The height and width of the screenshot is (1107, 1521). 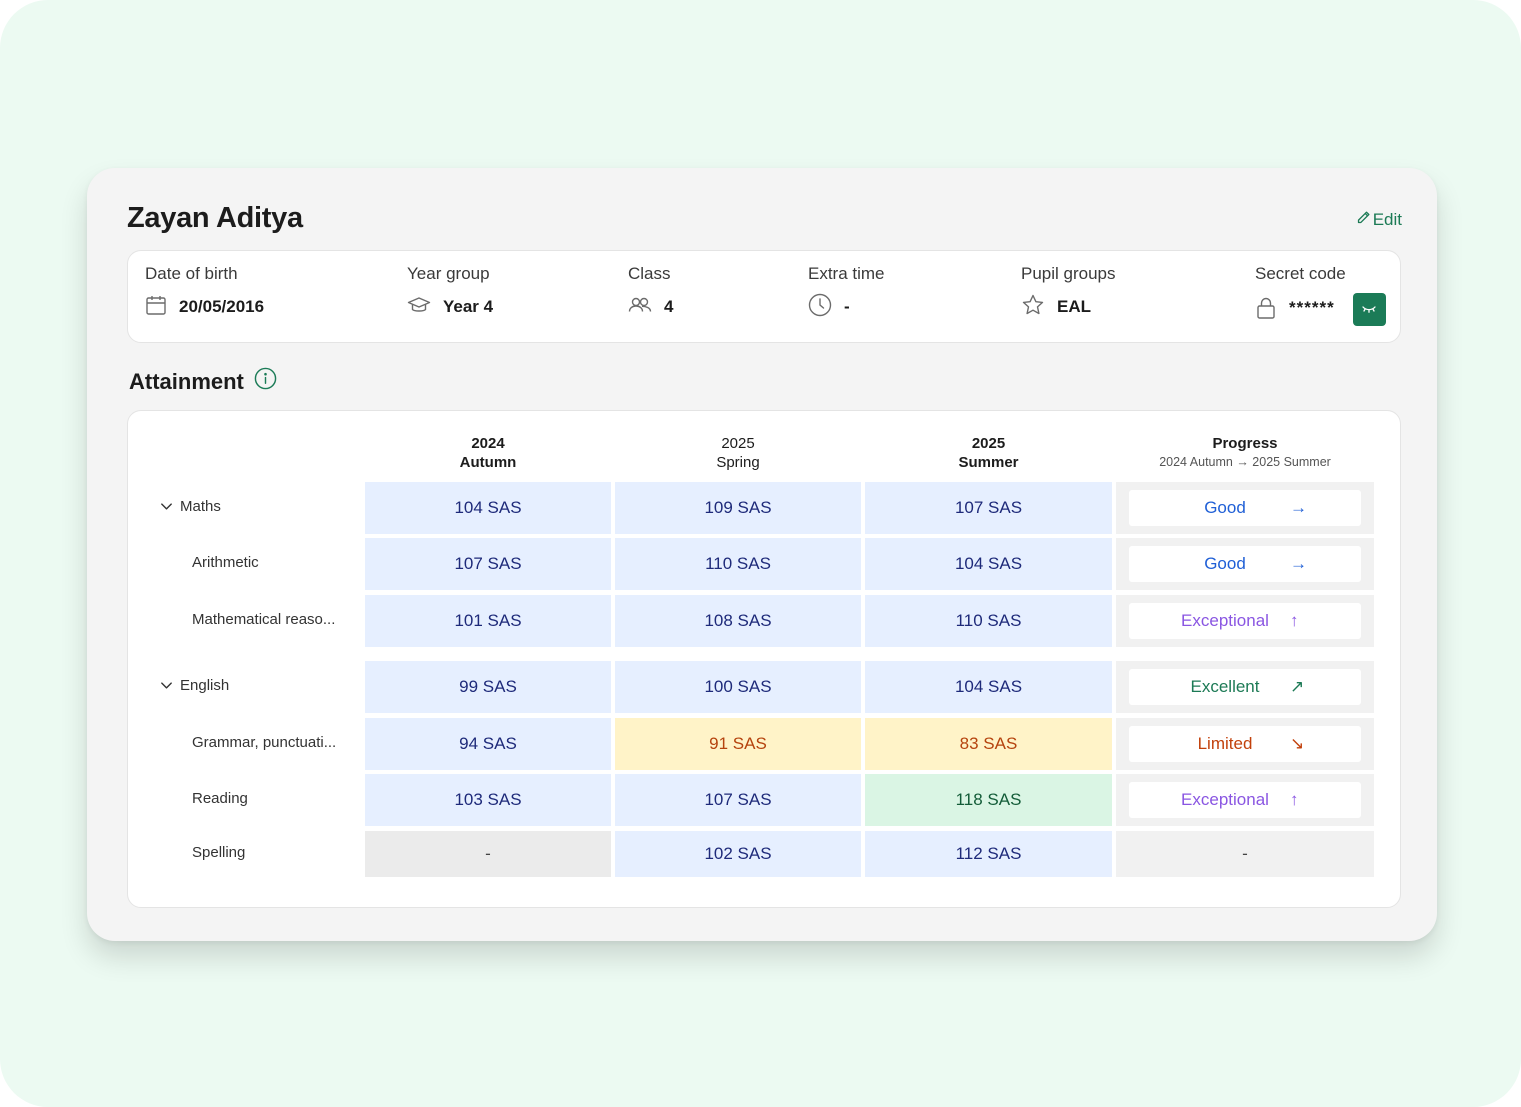 What do you see at coordinates (1245, 452) in the screenshot?
I see `column-header-progress: Progress 2024 Autumn → 2025 Summer` at bounding box center [1245, 452].